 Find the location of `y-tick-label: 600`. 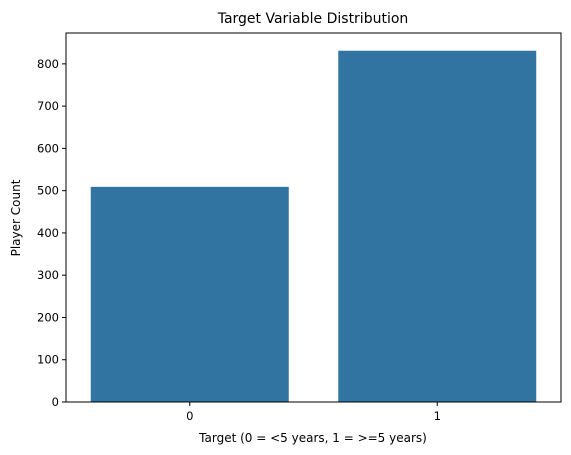

y-tick-label: 600 is located at coordinates (48, 148).